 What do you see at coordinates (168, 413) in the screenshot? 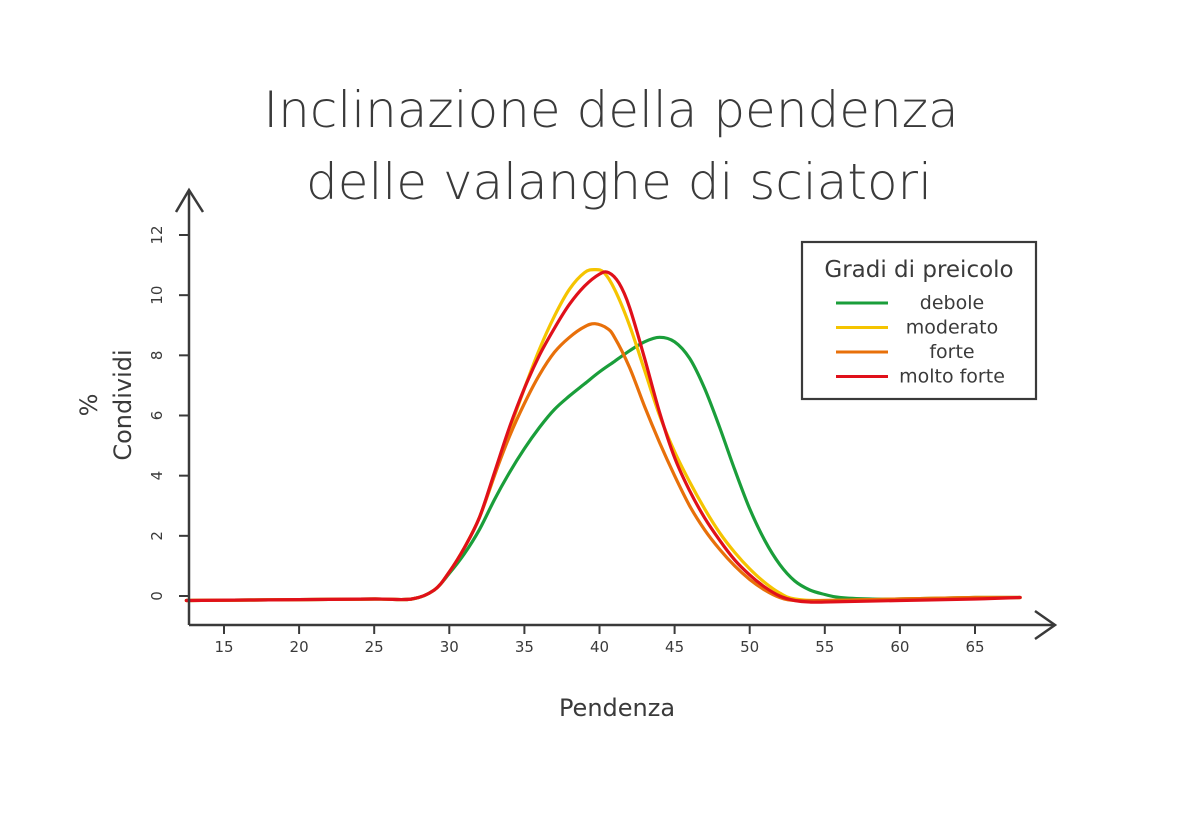
I see `y-ticks: 0 2 4 6 8 10 12` at bounding box center [168, 413].